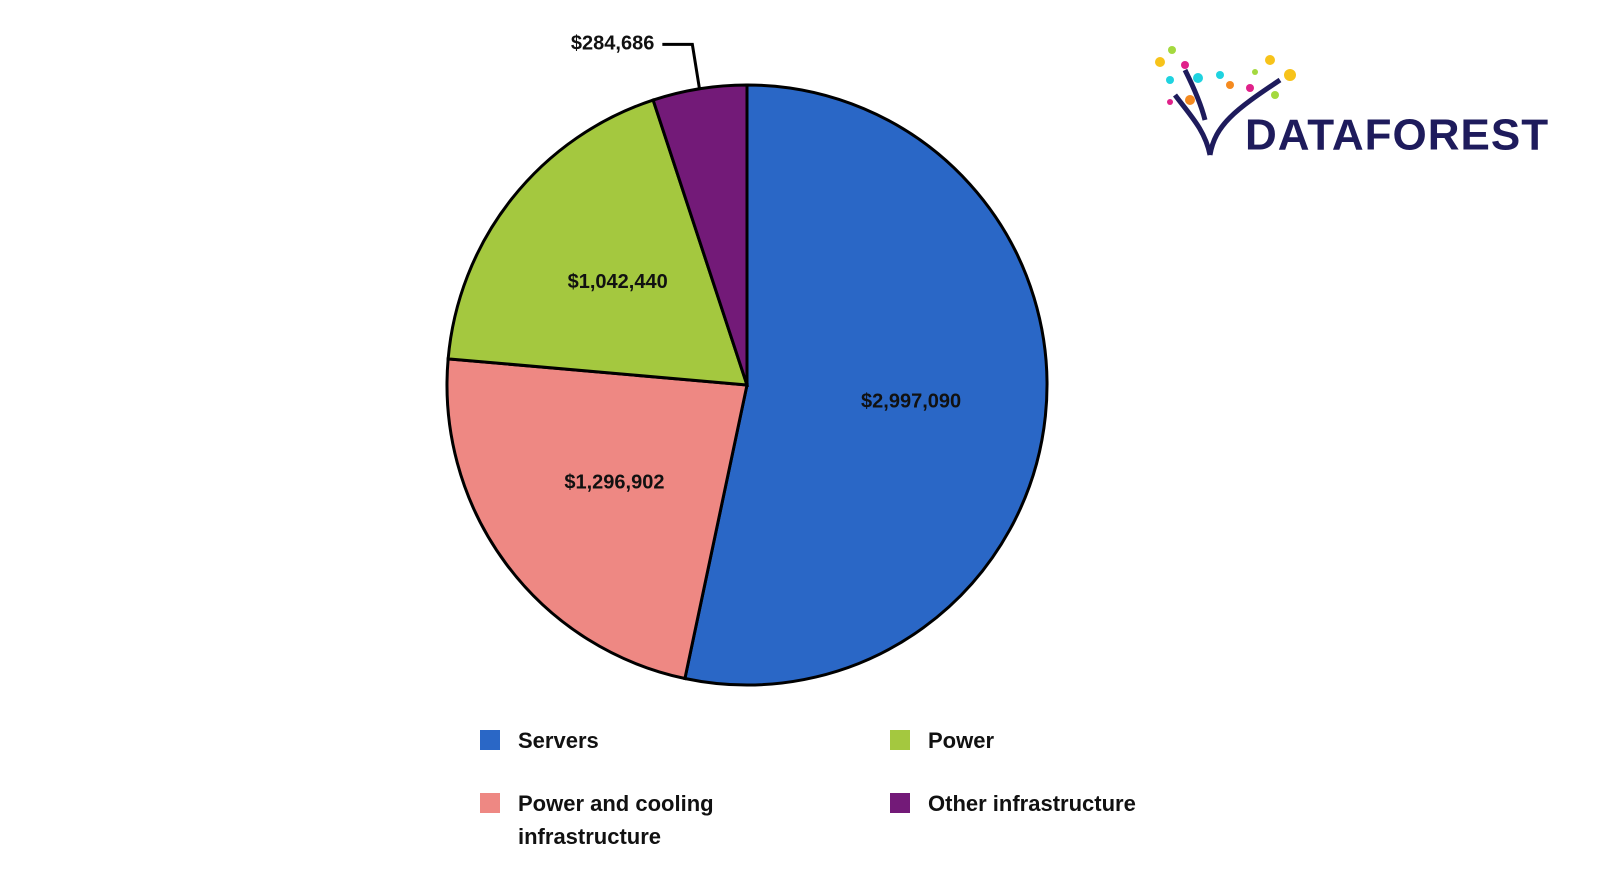  I want to click on legend-item: Other infrastructure, so click(1029, 803).